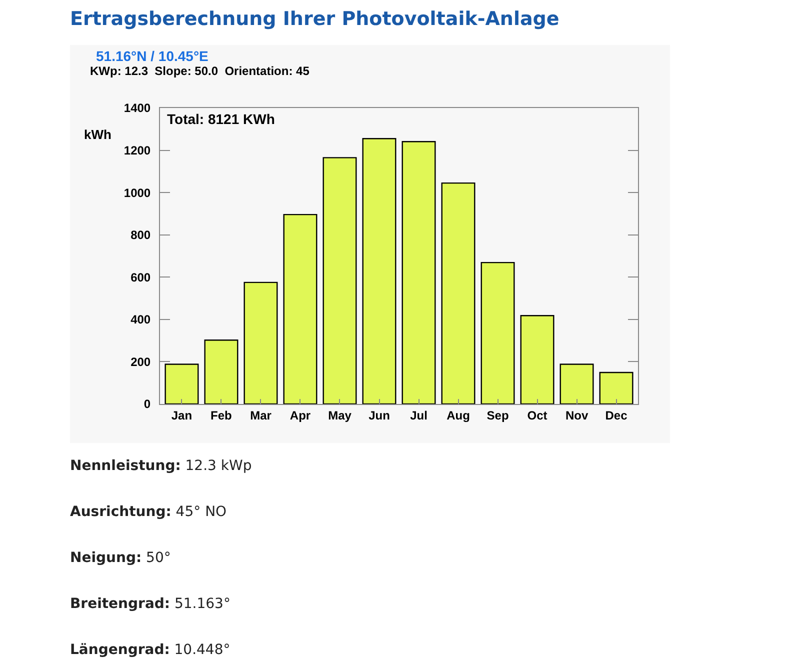 This screenshot has height=662, width=793. I want to click on chart-subtitle: 51.16°N / 10.45°E, so click(152, 56).